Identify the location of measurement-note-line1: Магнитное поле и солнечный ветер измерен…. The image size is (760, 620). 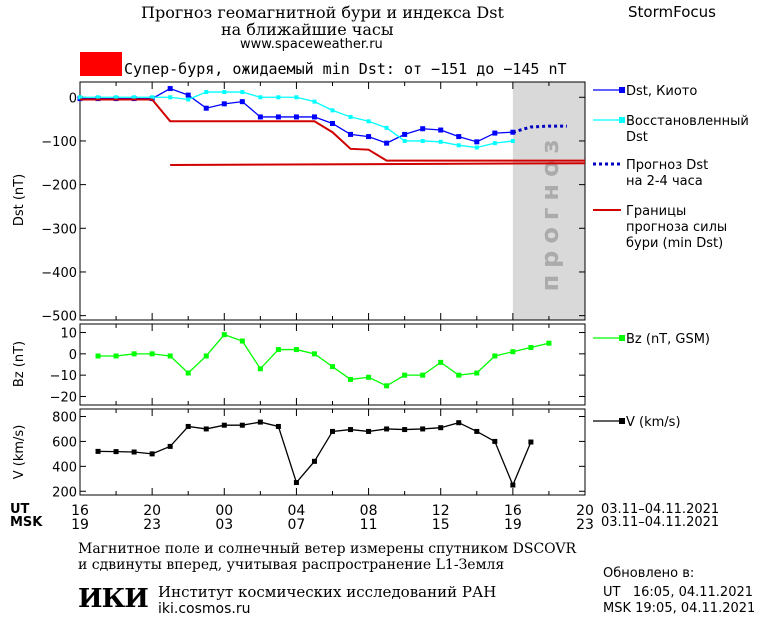
(327, 549).